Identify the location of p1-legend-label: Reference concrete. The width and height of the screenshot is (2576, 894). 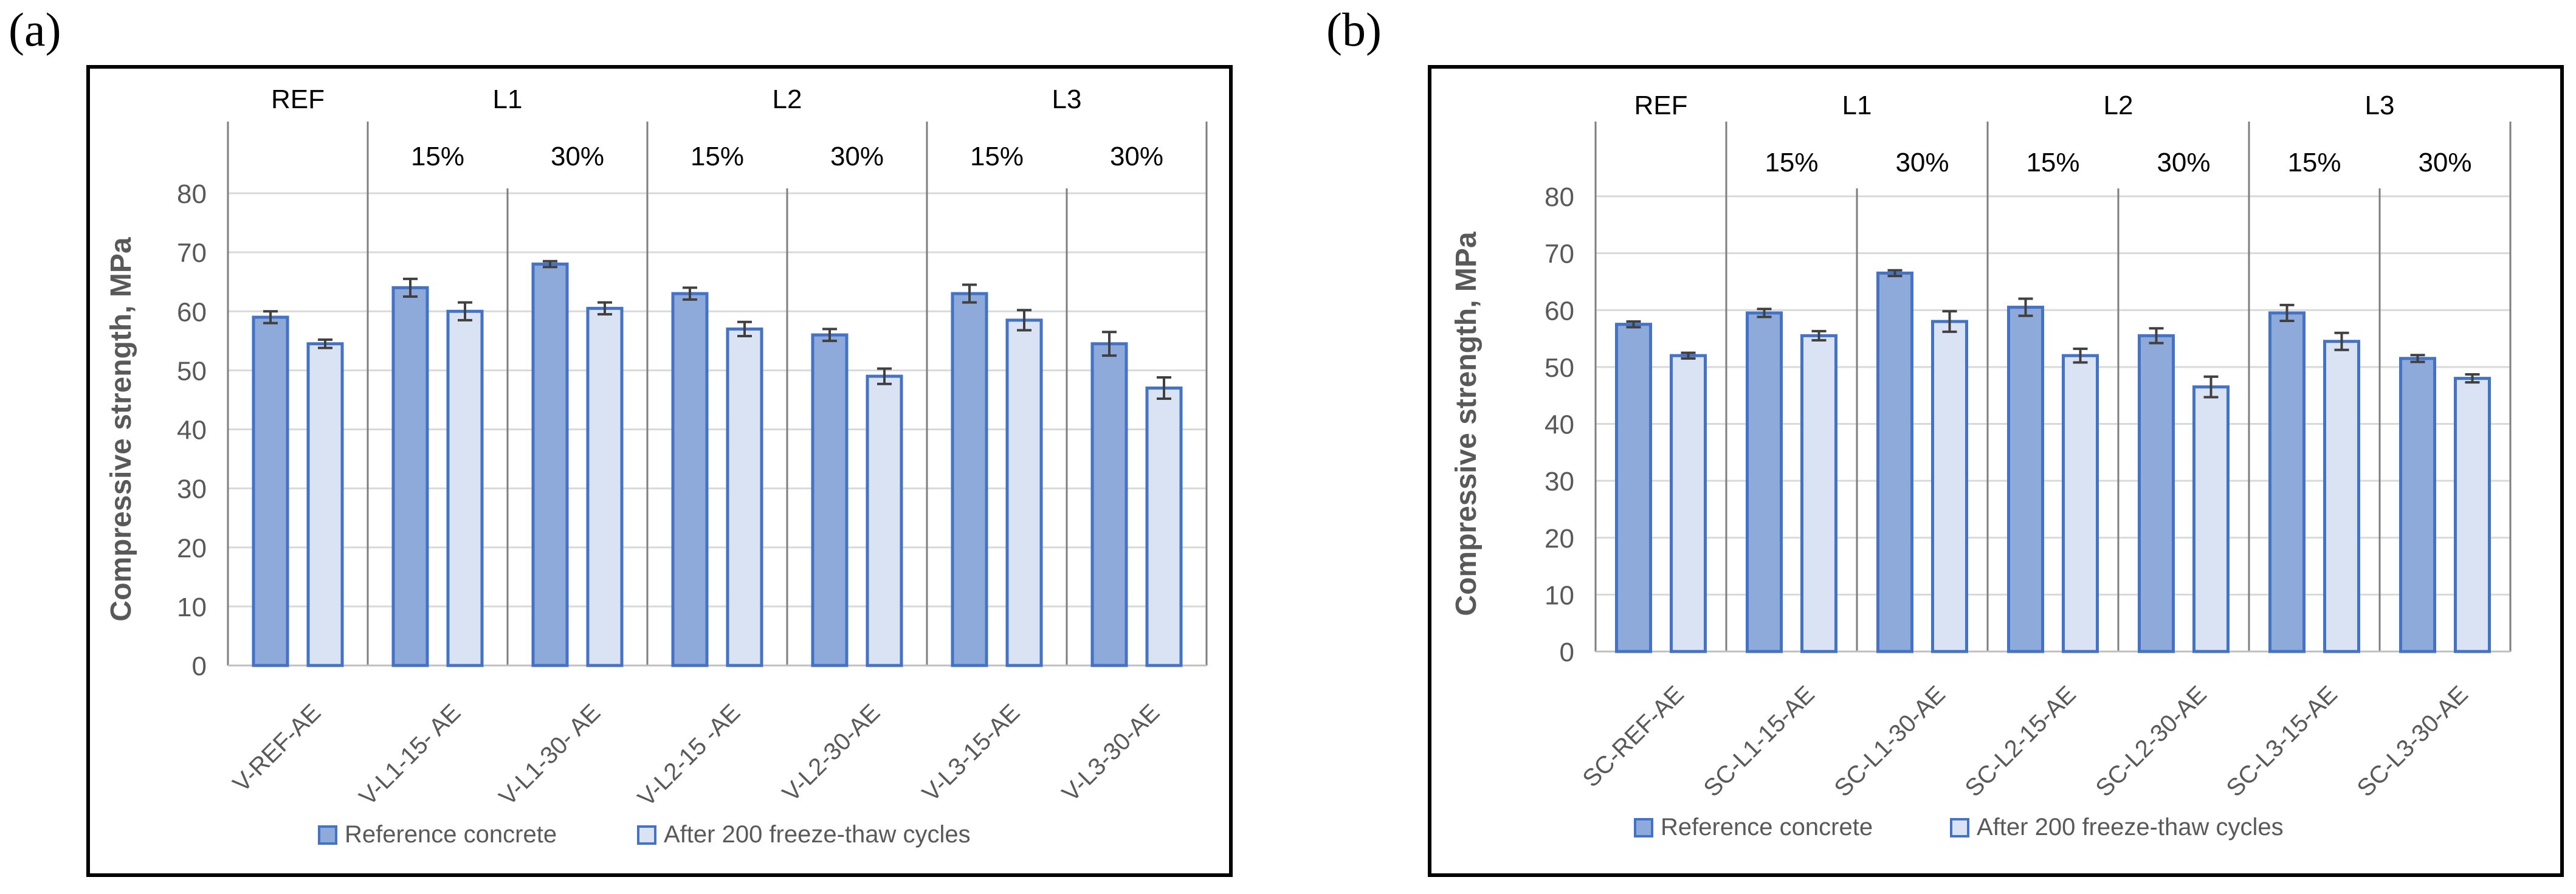
(1767, 827).